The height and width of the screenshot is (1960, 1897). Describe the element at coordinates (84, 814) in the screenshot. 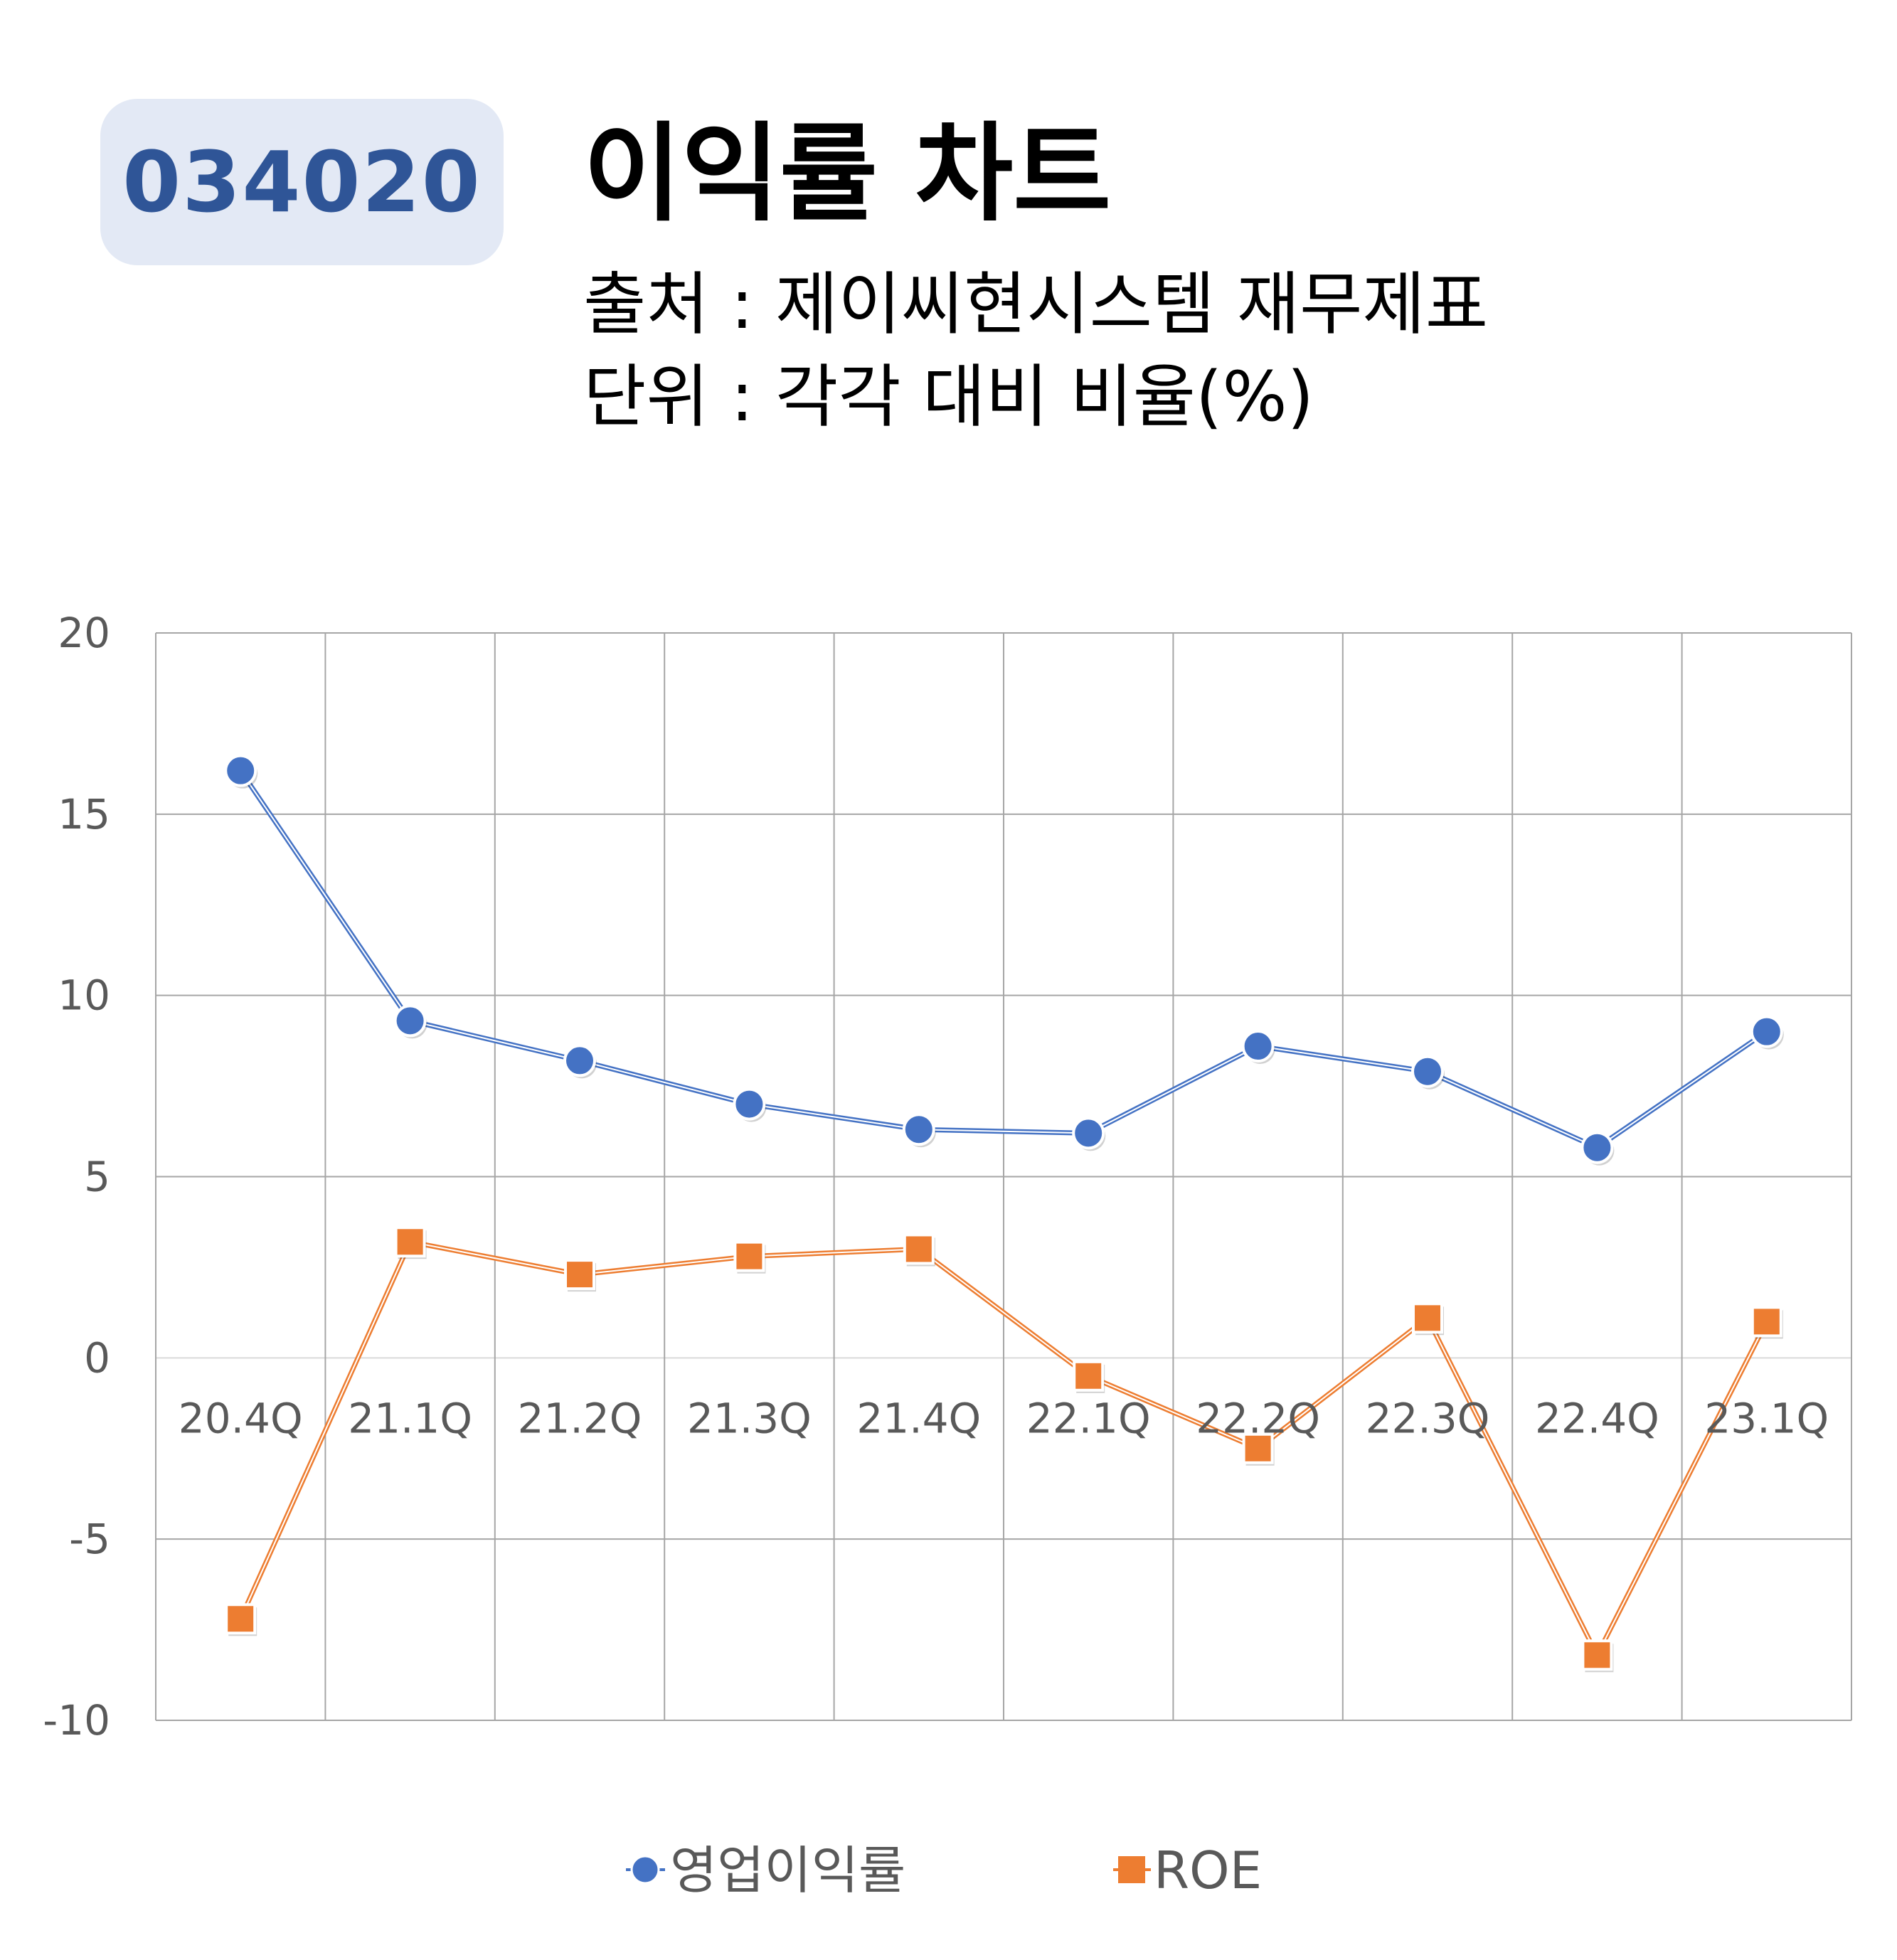

I see `y-tick-label: 15` at that location.